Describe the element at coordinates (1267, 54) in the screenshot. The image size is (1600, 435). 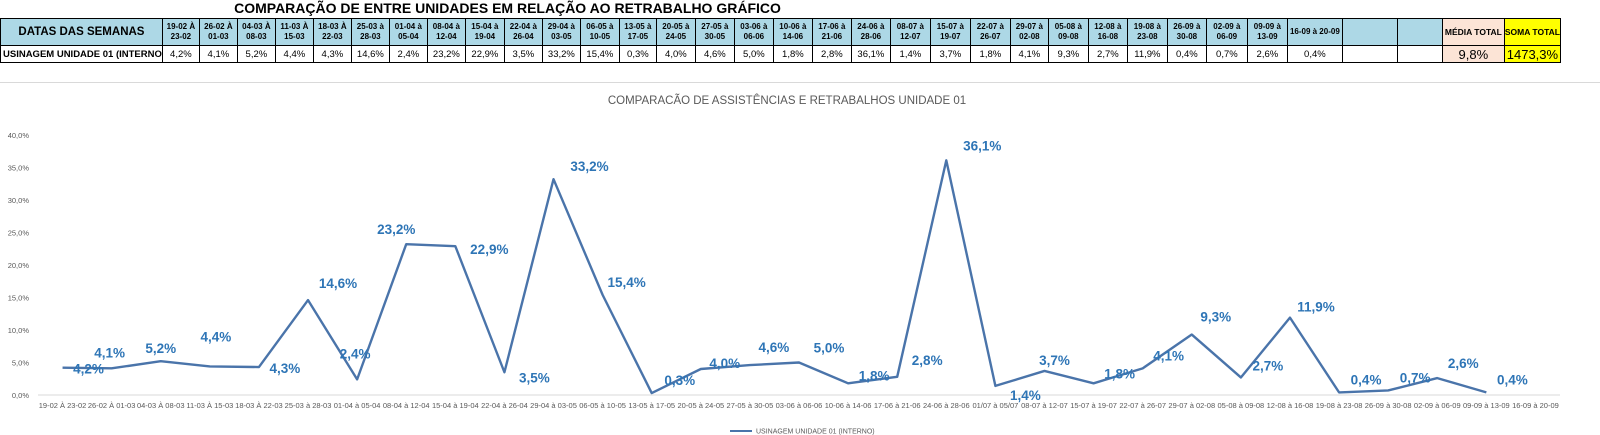
I see `week-value-cell: 2,6%` at that location.